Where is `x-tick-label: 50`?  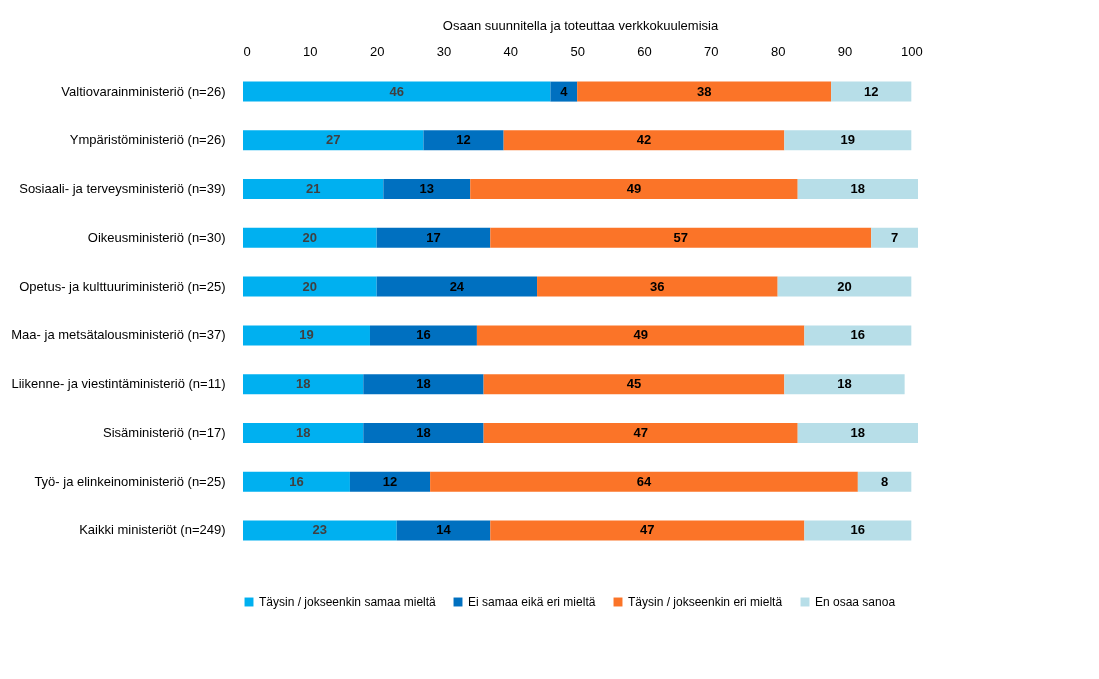
x-tick-label: 50 is located at coordinates (577, 51).